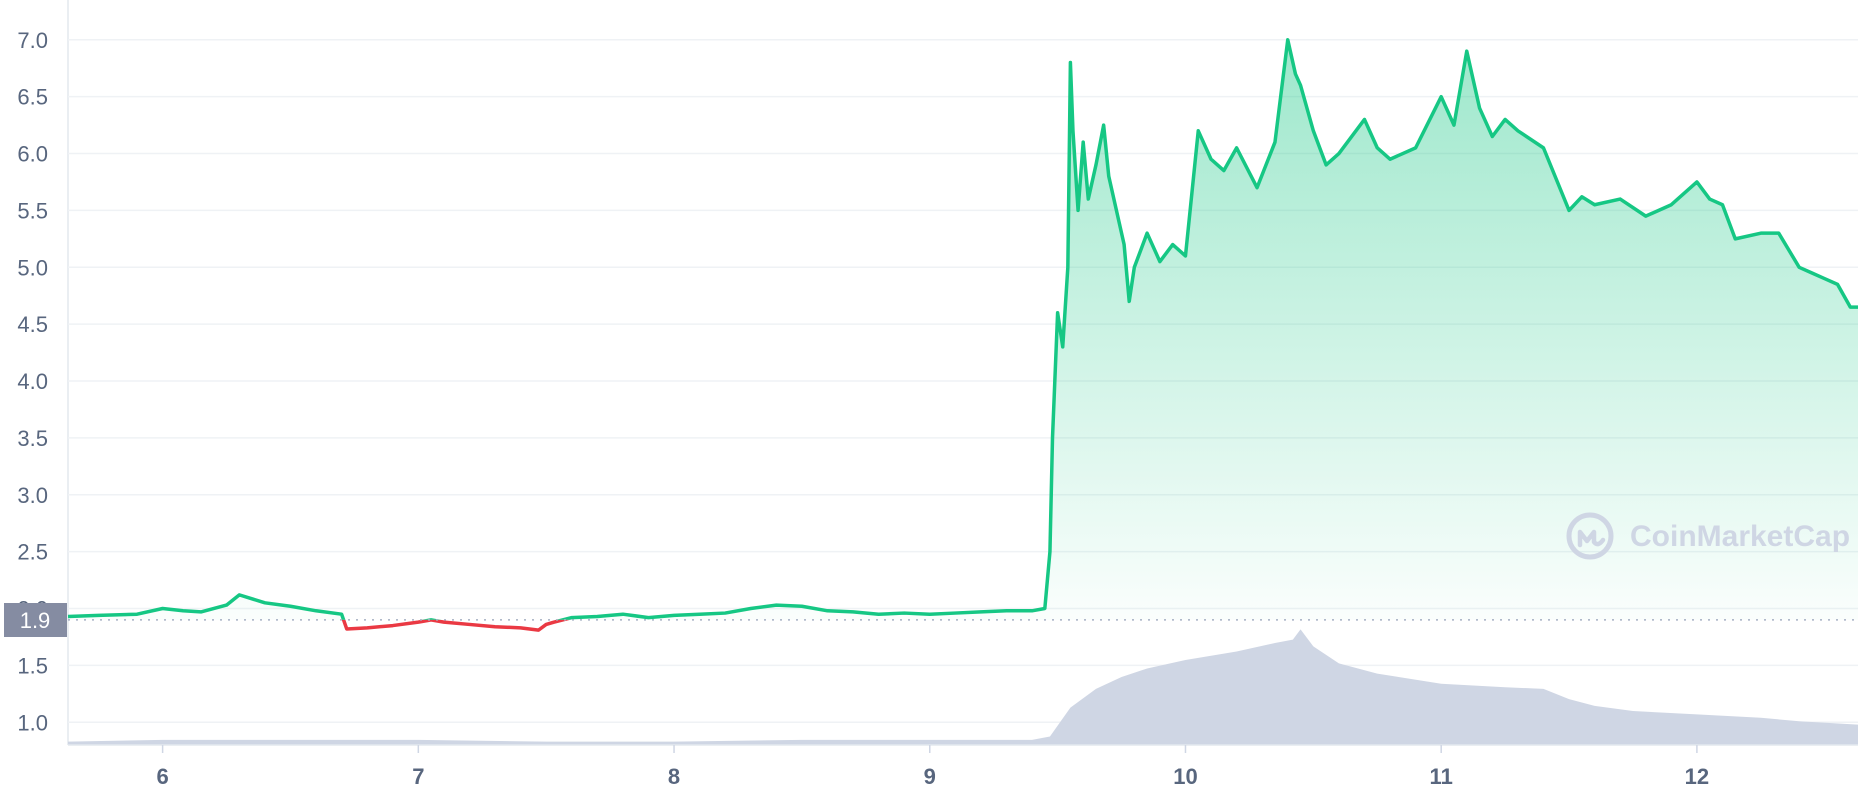 The image size is (1858, 800). Describe the element at coordinates (455, 625) in the screenshot. I see `price-line-down` at that location.